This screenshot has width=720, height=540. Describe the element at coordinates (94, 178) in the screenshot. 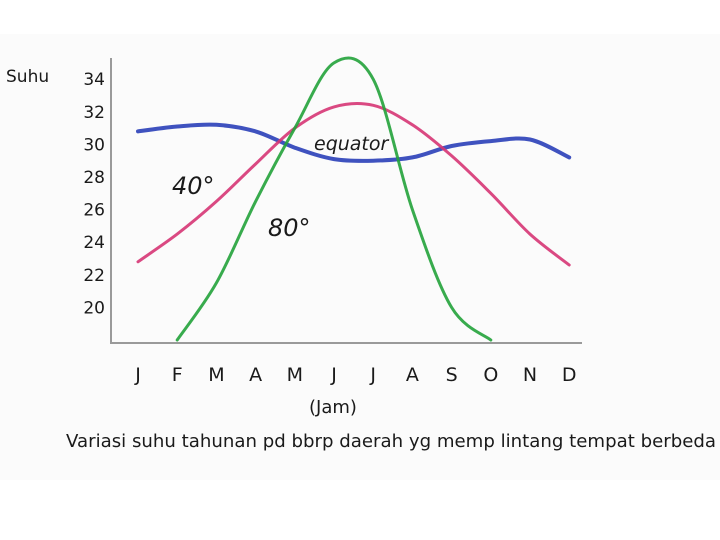

I see `y-tick-label: 28` at that location.